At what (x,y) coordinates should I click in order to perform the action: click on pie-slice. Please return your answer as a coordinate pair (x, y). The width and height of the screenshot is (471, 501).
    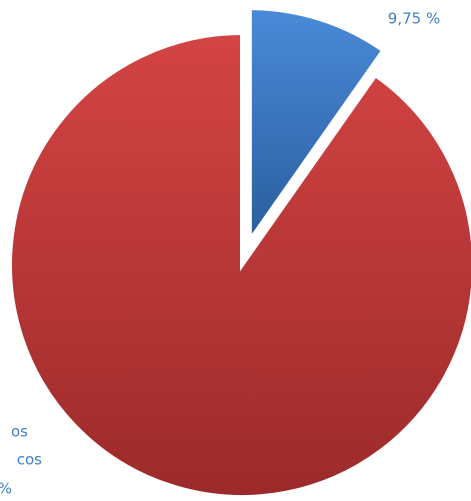
    Looking at the image, I should click on (317, 126).